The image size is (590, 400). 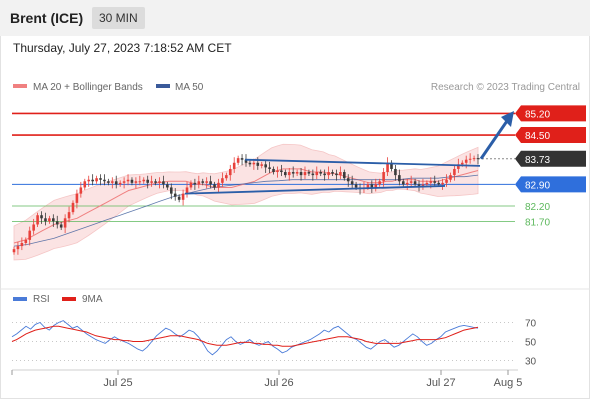 I want to click on level-tag-pivot, so click(x=550, y=184).